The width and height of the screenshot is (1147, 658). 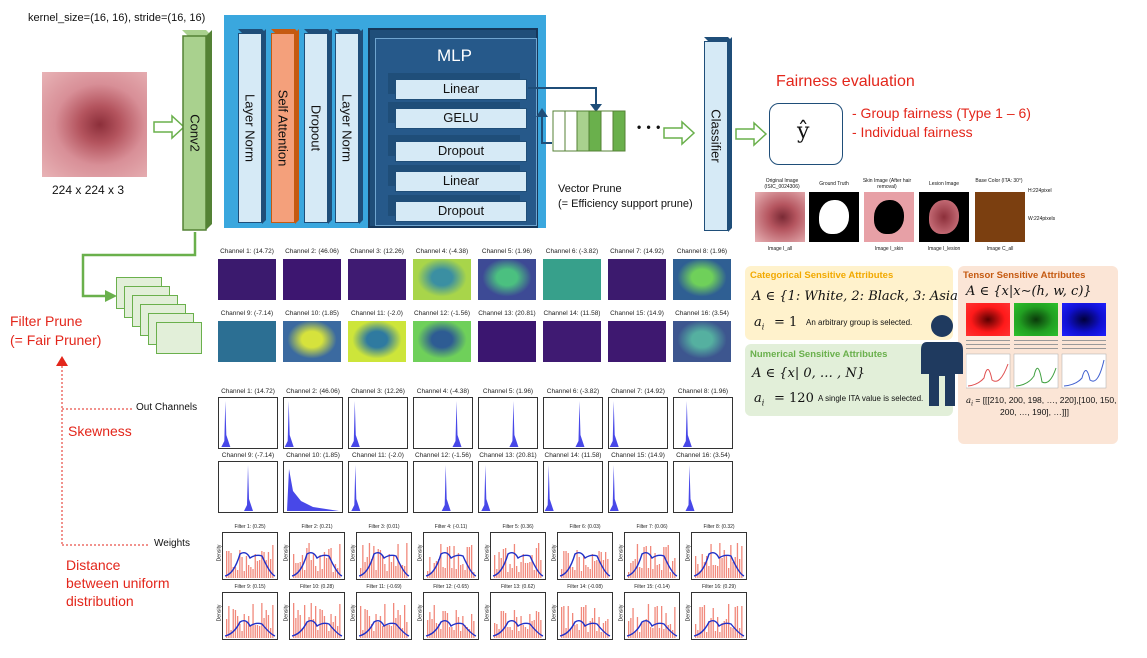 What do you see at coordinates (443, 391) in the screenshot?
I see `channel-histogram-label: Channel 4: (-4.38)` at bounding box center [443, 391].